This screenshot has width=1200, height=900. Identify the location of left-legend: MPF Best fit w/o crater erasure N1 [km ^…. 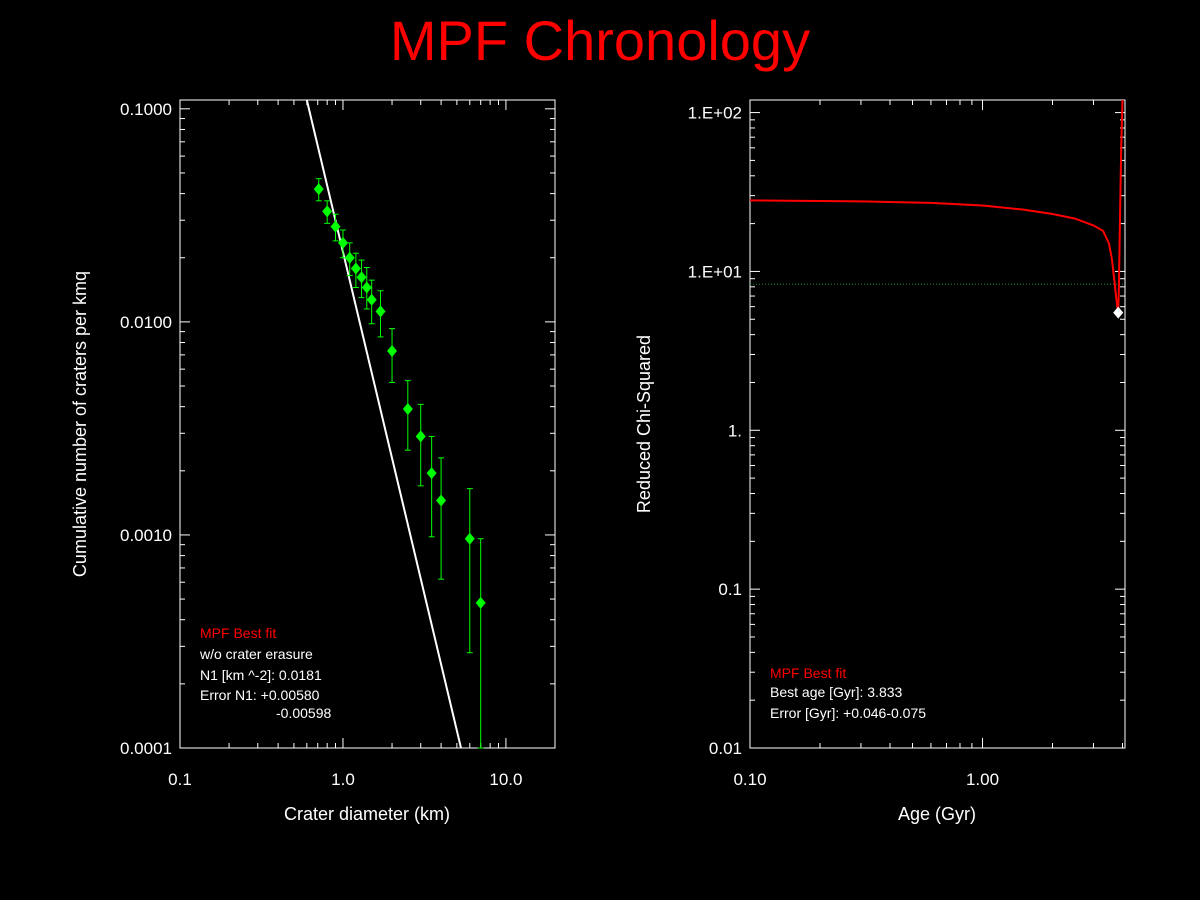
(265, 673).